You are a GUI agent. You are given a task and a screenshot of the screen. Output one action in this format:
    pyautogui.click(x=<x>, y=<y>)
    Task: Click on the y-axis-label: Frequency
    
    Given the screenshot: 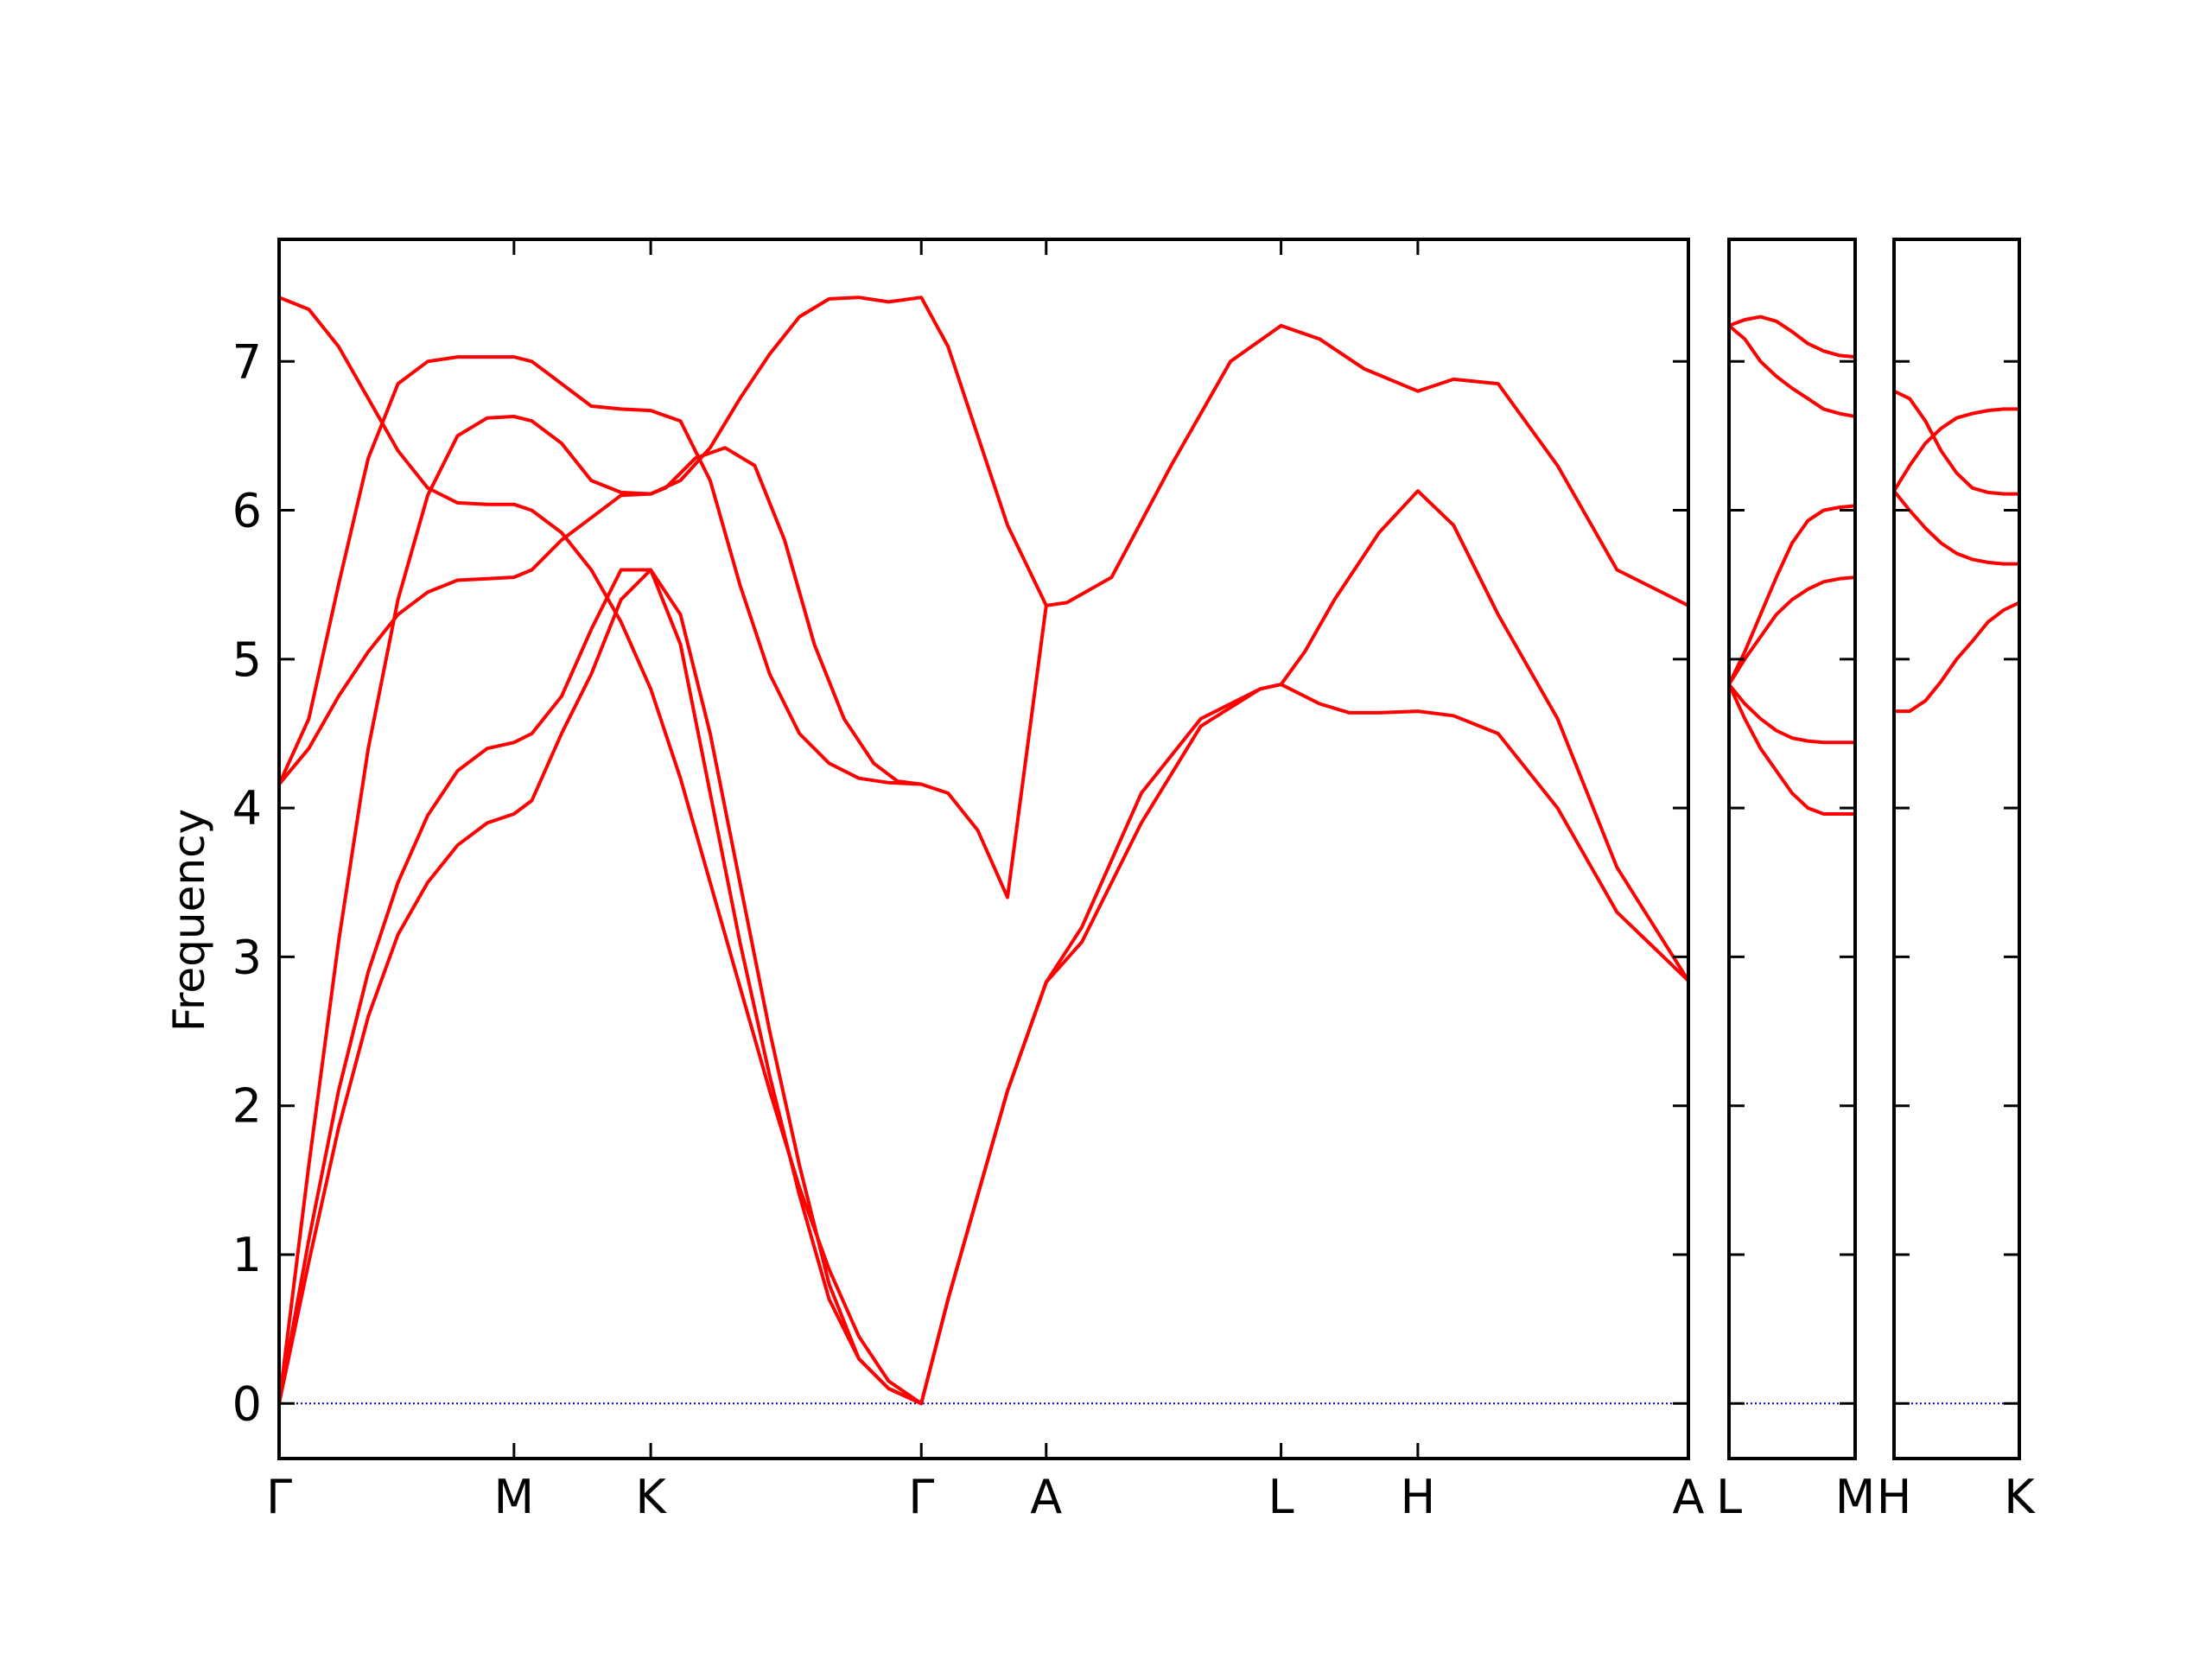 What is the action you would take?
    pyautogui.click(x=189, y=920)
    